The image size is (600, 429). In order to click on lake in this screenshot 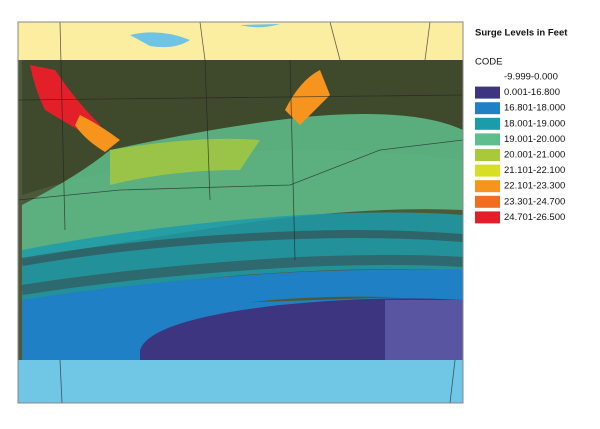, I will do `click(205, 36)`.